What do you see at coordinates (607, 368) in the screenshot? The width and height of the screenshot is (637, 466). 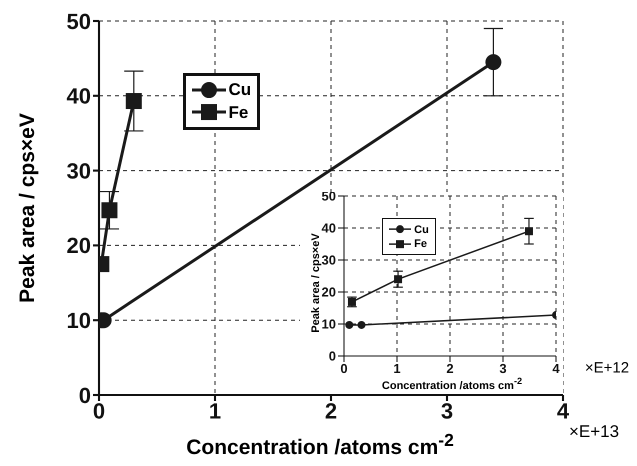 I see `text: ×E+12` at bounding box center [607, 368].